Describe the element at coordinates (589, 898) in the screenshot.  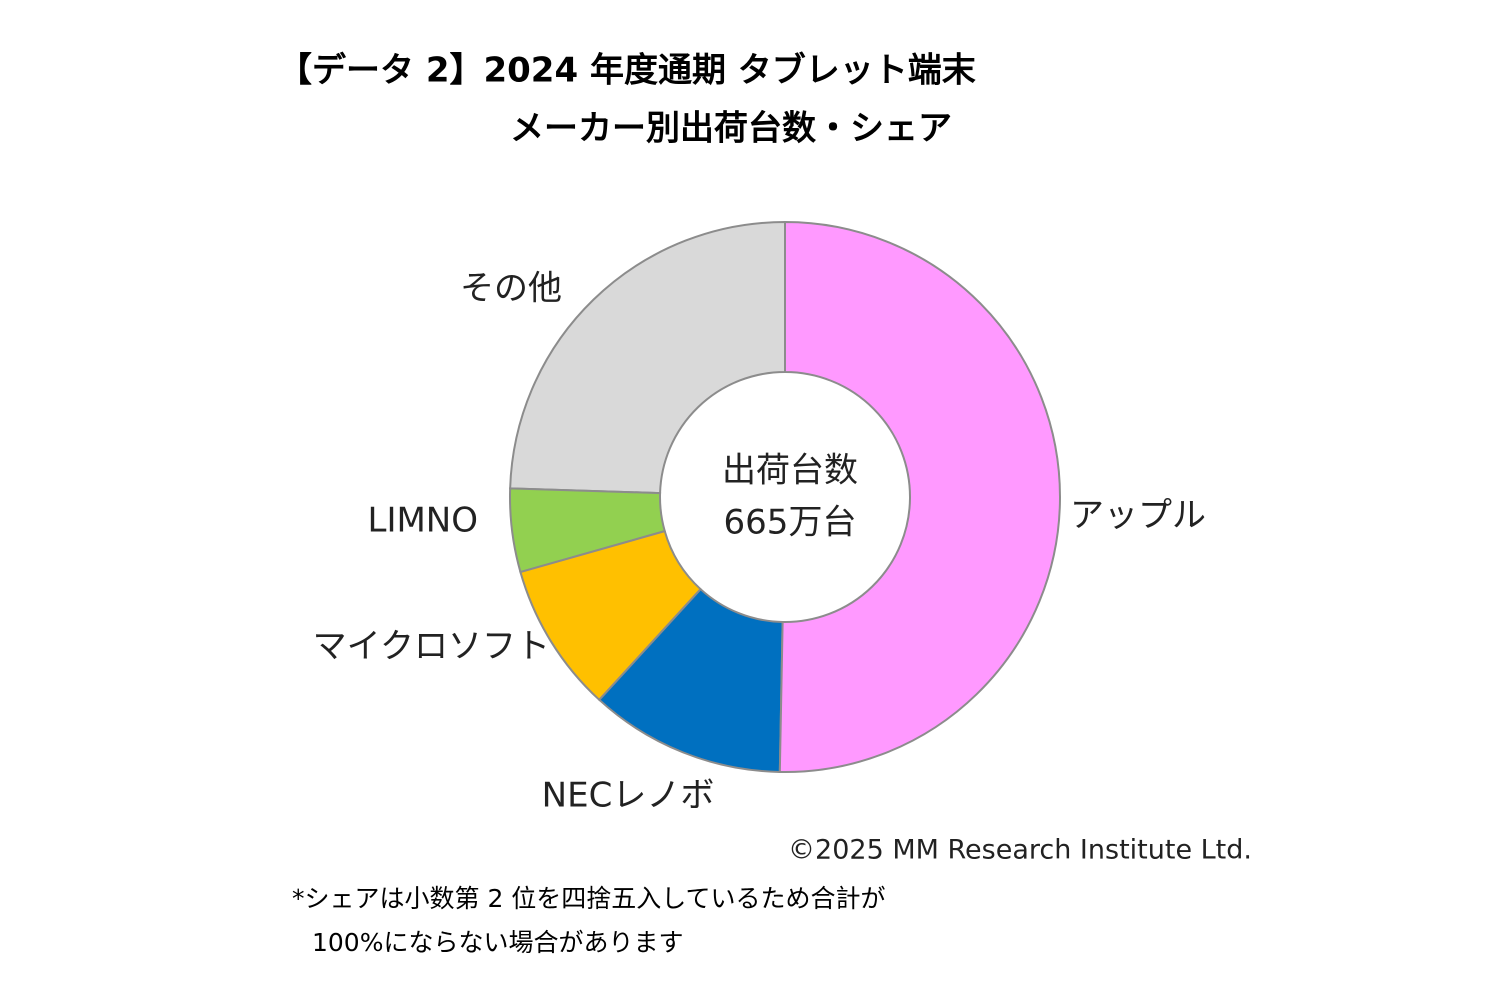
I see `footnote: *シェアは小数第 2 位を四捨五入しているため合計が` at that location.